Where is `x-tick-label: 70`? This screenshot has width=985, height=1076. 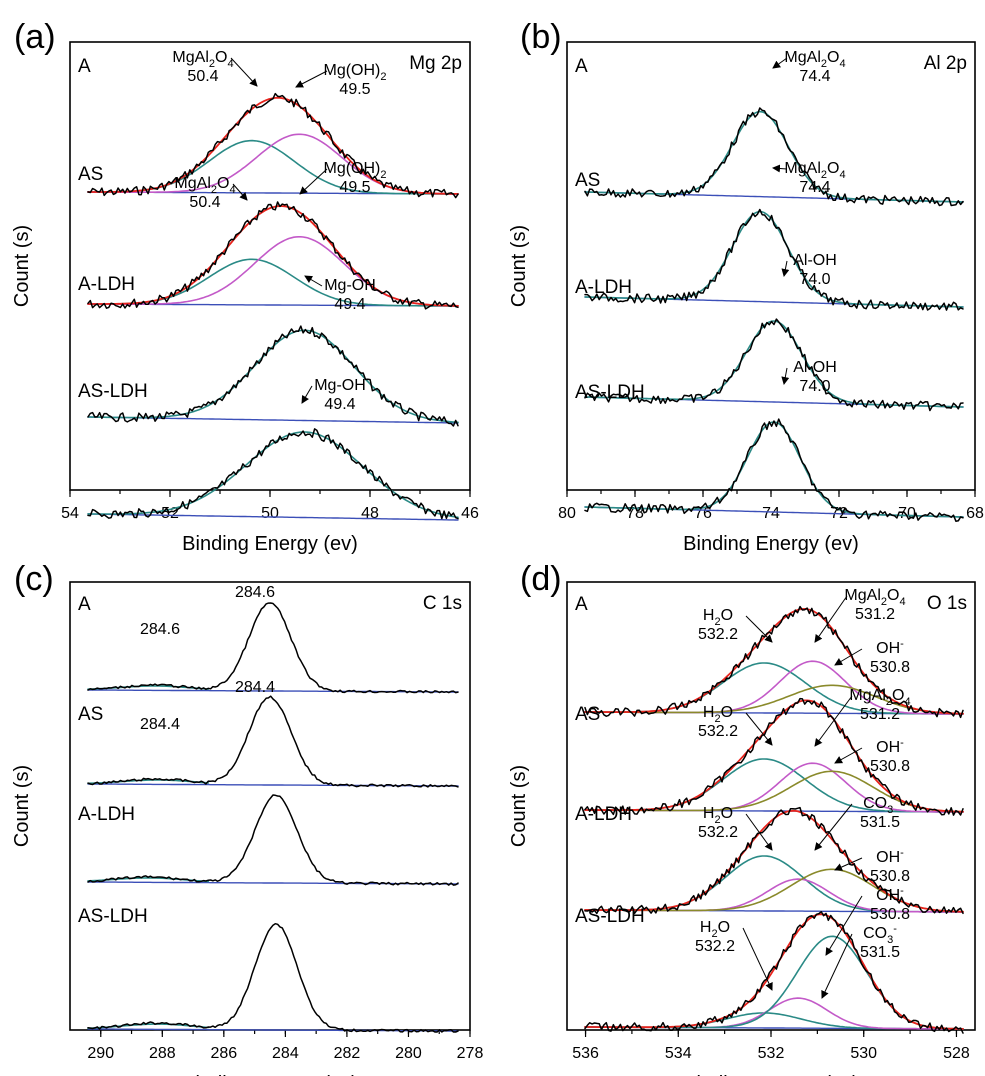
x-tick-label: 70 is located at coordinates (907, 513).